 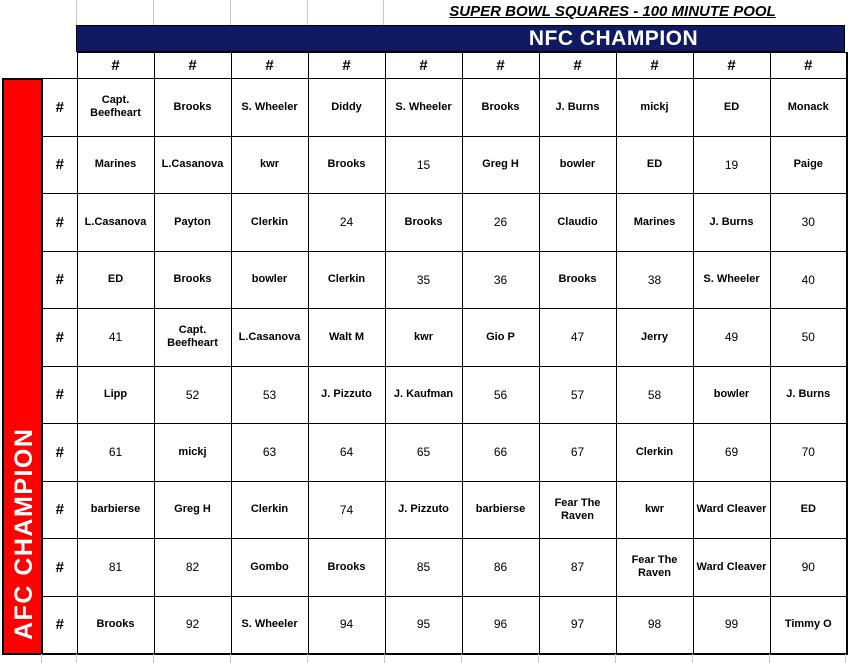 What do you see at coordinates (346, 625) in the screenshot?
I see `square-cell: 94` at bounding box center [346, 625].